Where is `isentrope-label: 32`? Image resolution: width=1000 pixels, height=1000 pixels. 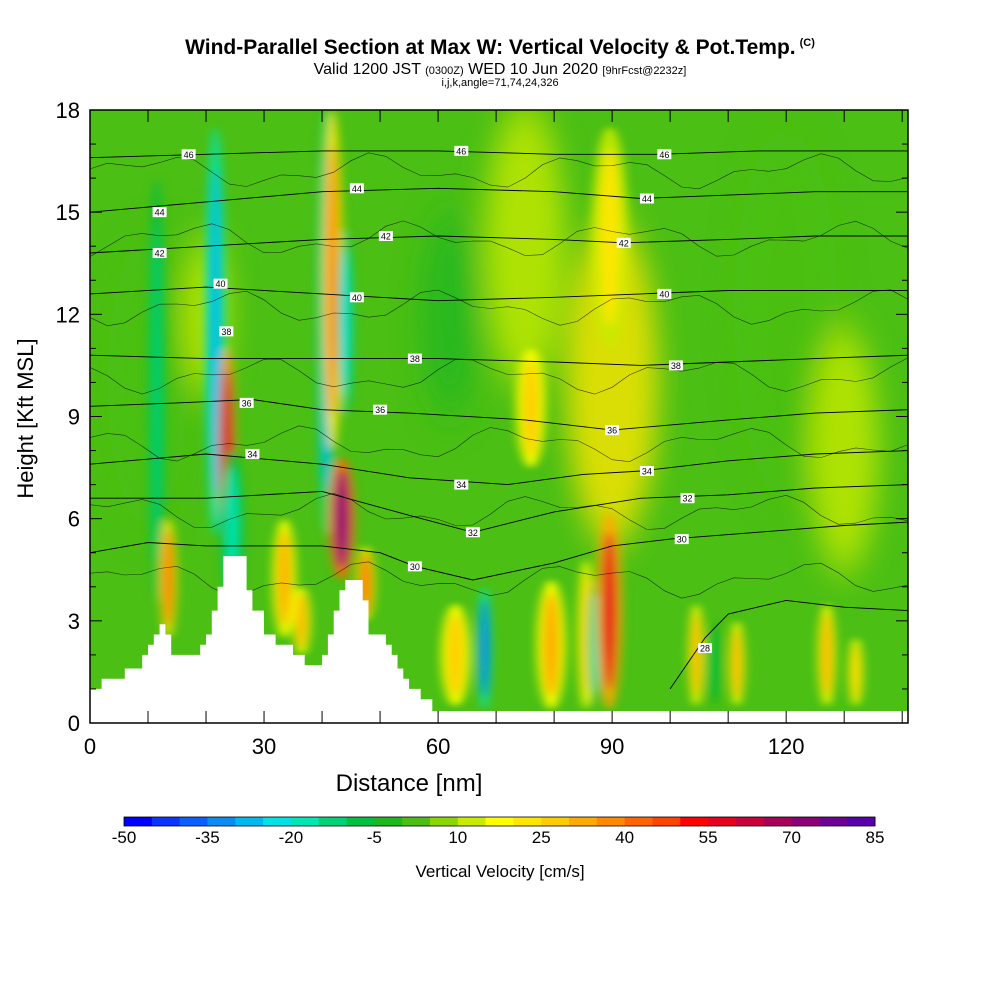
isentrope-label: 32 is located at coordinates (688, 499).